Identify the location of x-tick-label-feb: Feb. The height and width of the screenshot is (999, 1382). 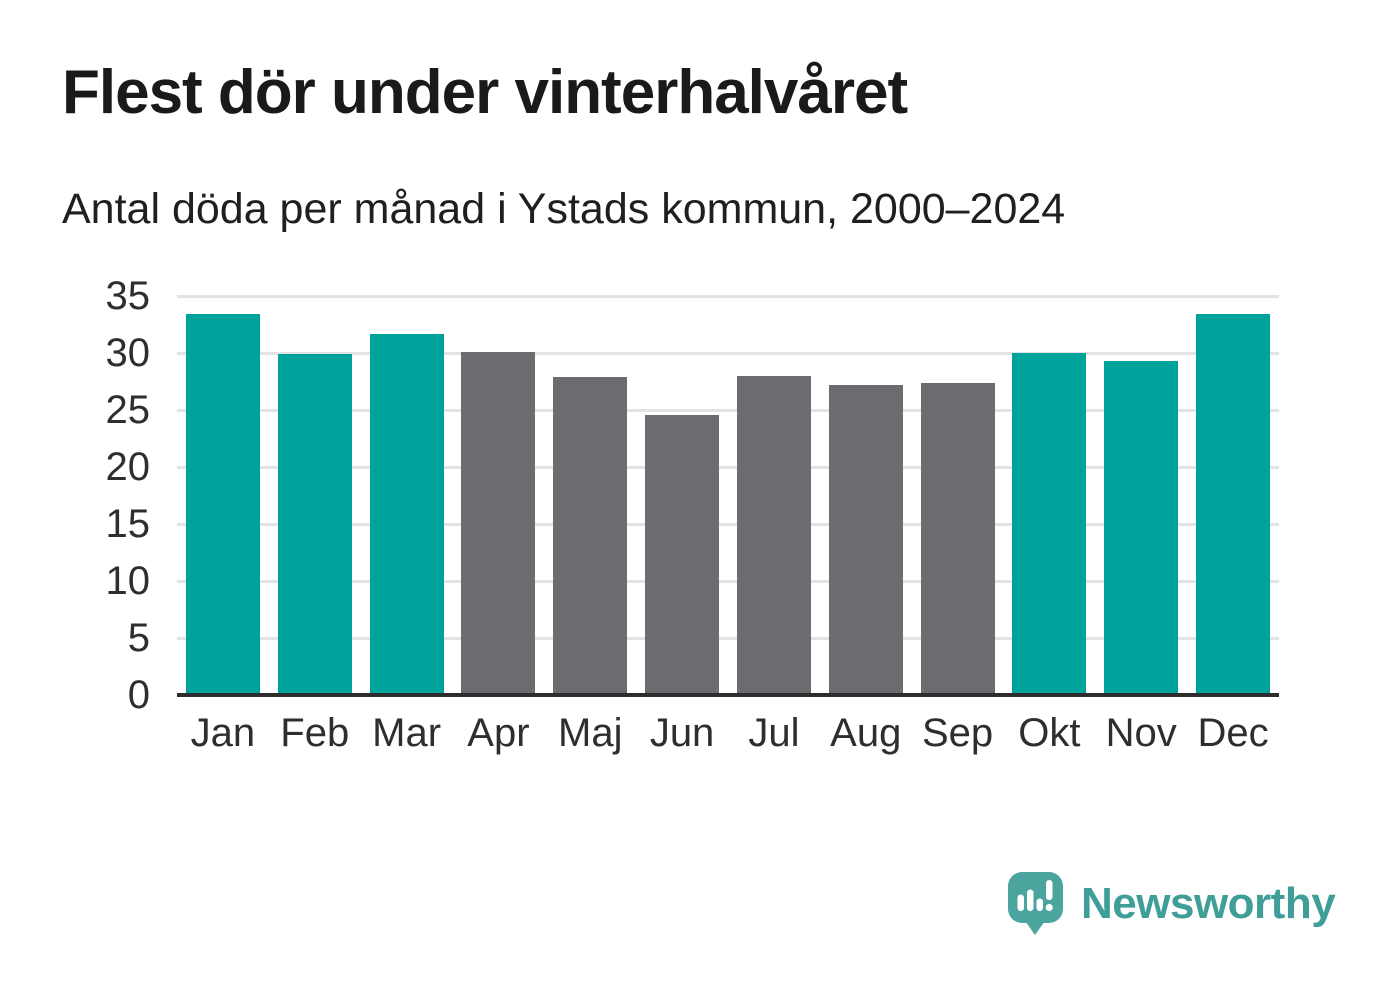
(315, 733).